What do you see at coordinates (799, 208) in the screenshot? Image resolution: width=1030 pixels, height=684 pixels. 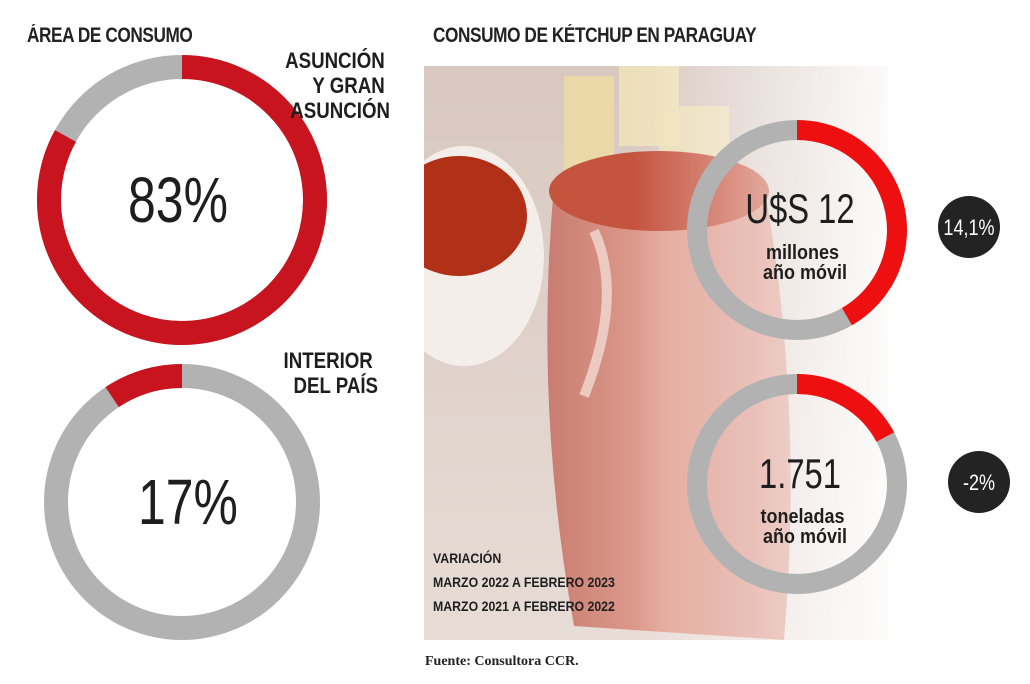 I see `donut-money-value: U$S 12` at bounding box center [799, 208].